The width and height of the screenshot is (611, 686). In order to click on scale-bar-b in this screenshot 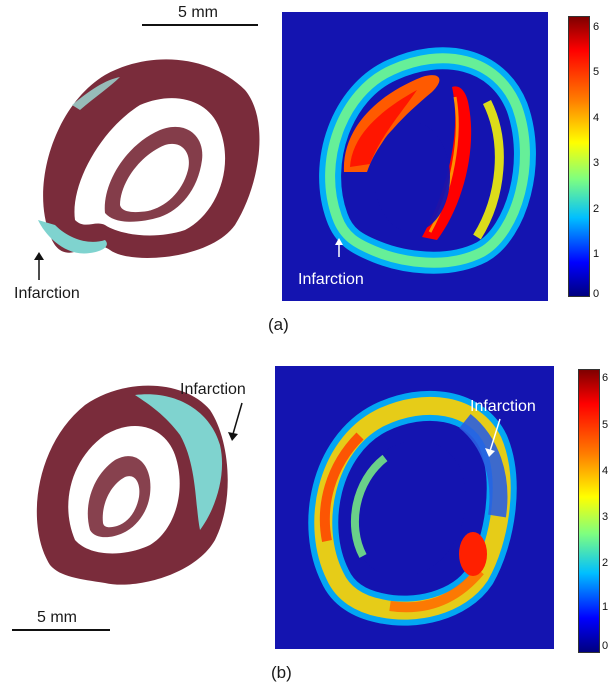, I will do `click(61, 630)`.